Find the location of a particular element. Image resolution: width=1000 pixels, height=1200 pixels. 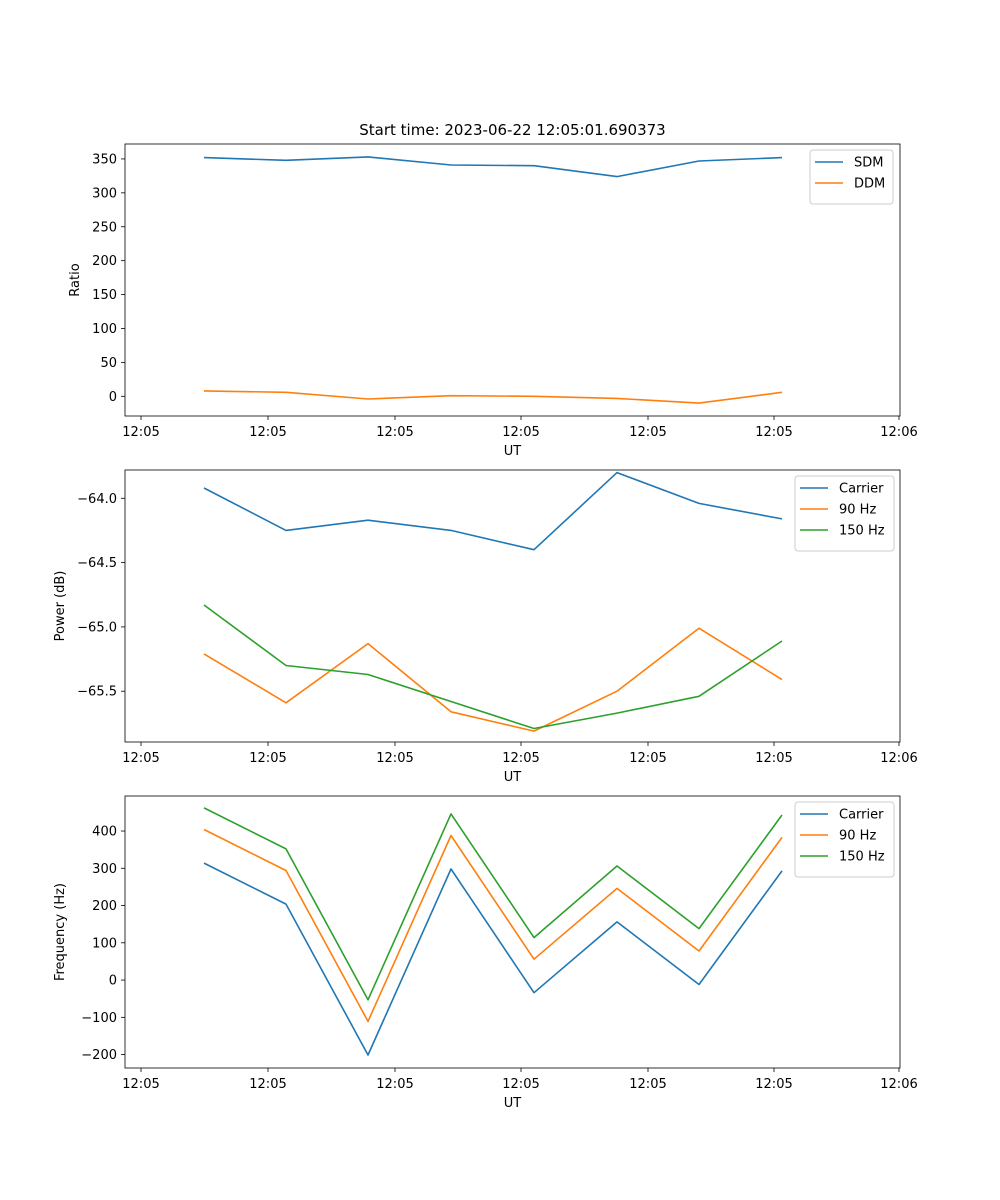

y-axis-label: Frequency (Hz) is located at coordinates (60, 932).